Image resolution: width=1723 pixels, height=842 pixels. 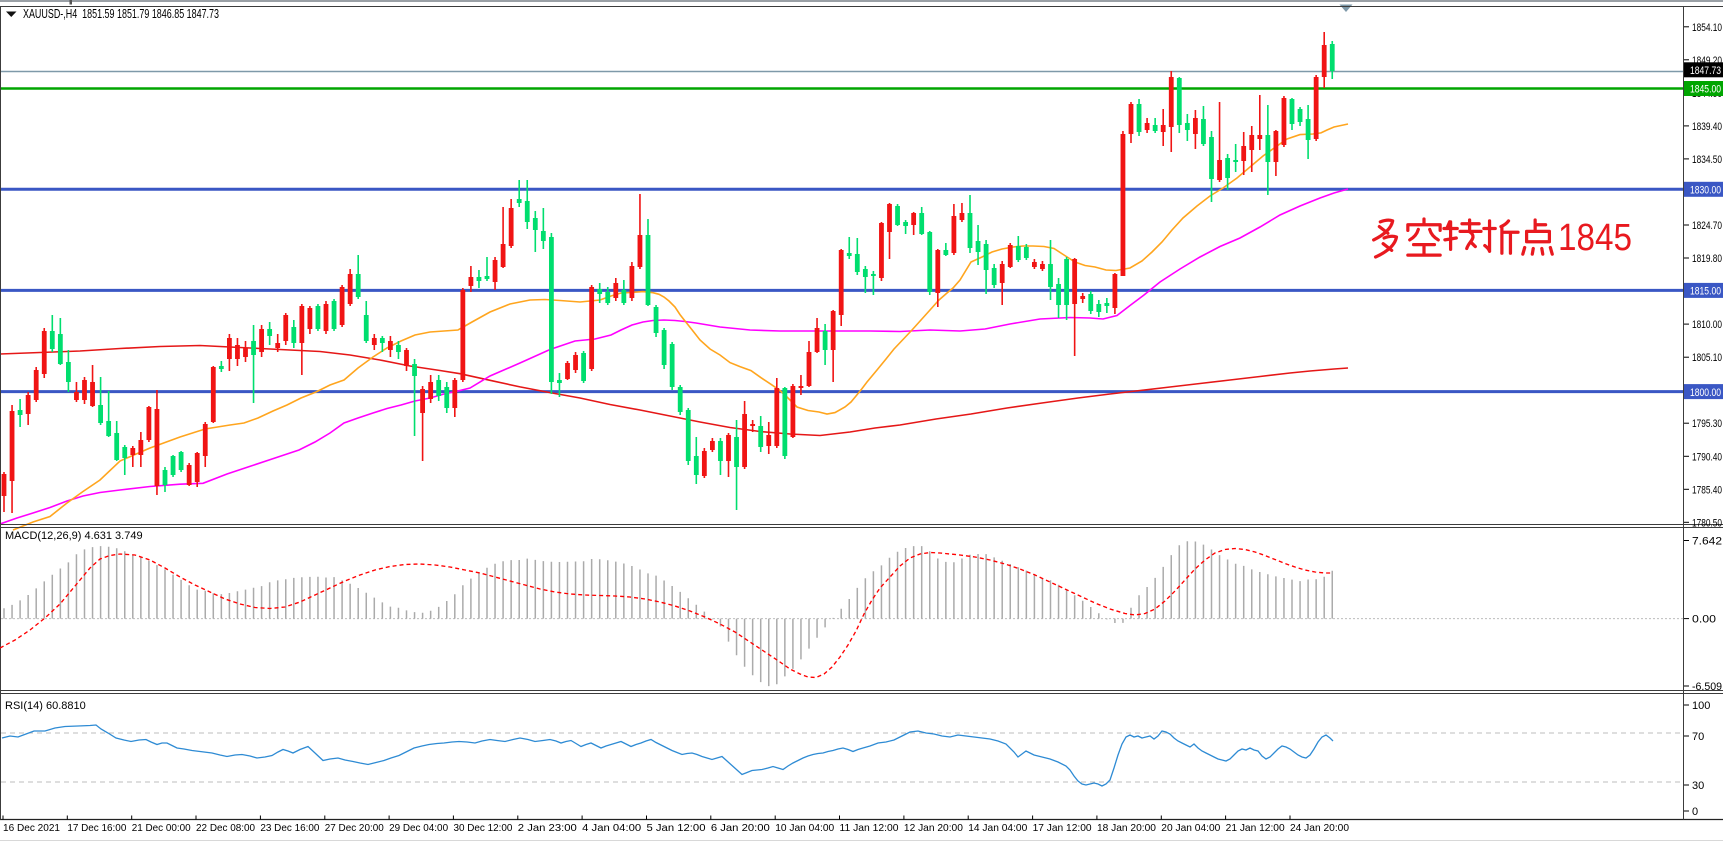 I want to click on svg-text: 1845, so click(x=1595, y=238).